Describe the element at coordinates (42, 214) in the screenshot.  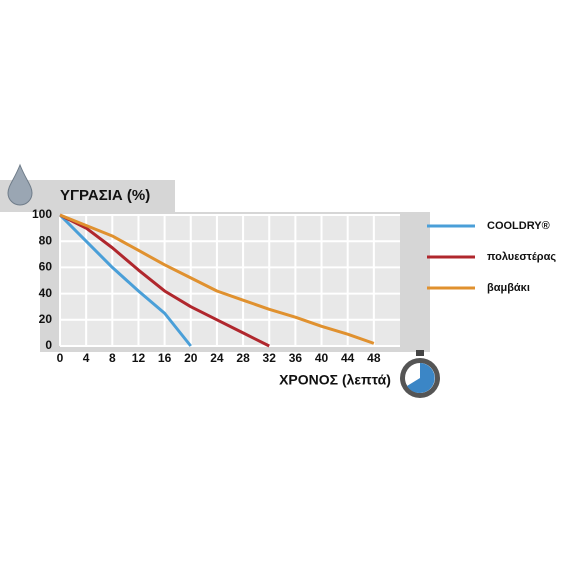
I see `y-tick-label: 100` at that location.